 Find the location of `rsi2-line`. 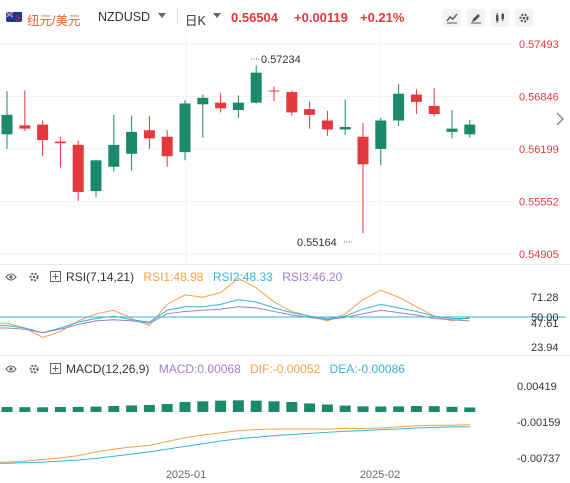

rsi2-line is located at coordinates (235, 316).